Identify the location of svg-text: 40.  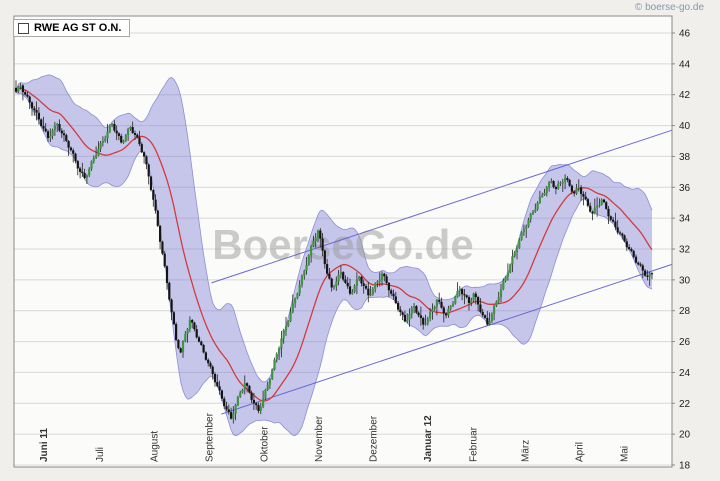
(685, 126).